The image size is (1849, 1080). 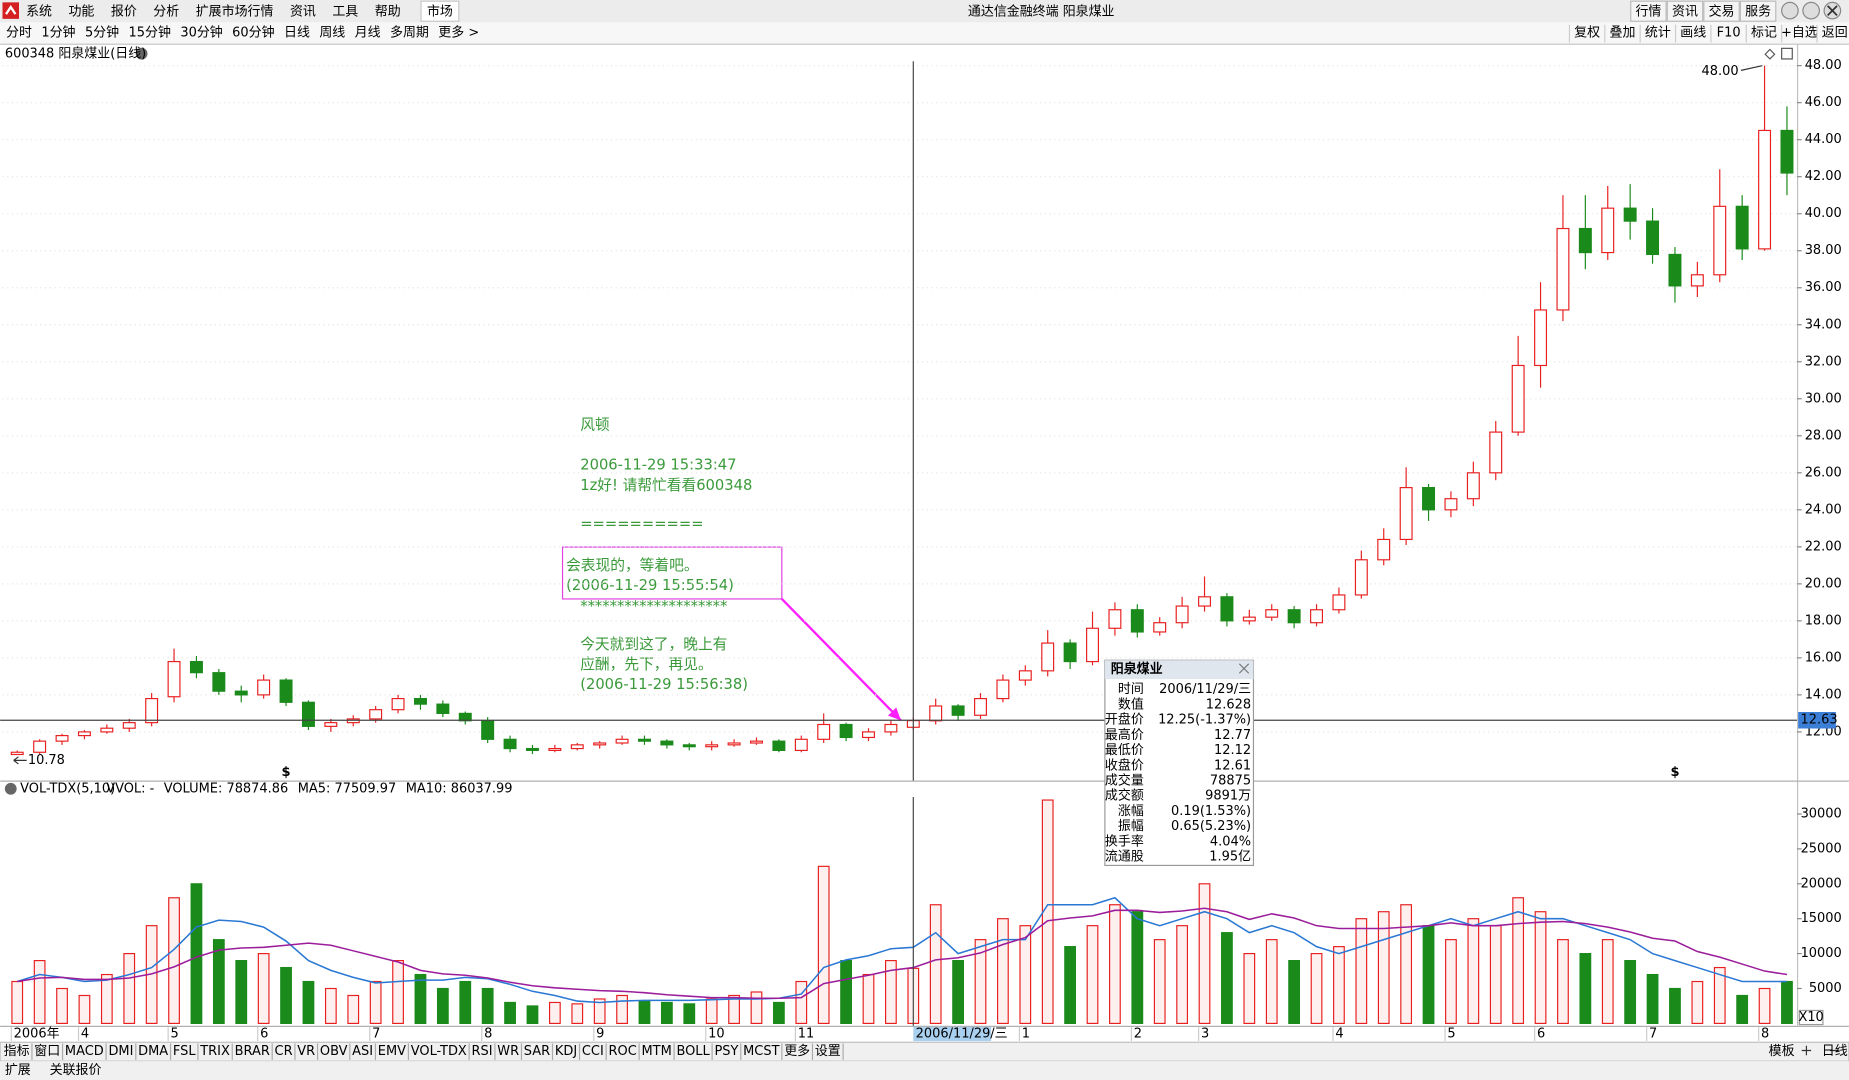 I want to click on period-tab: 日线, so click(x=297, y=33).